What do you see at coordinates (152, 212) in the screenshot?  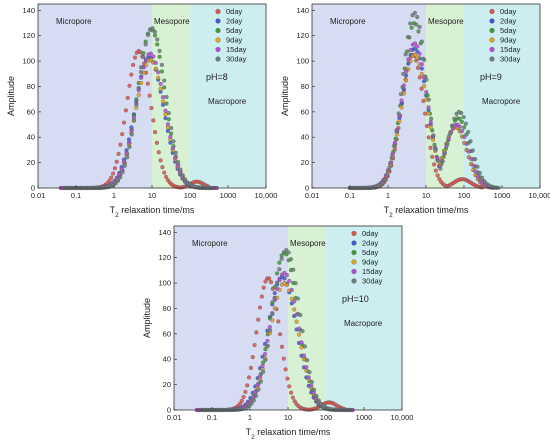 I see `x-axis-title: T2 relaxation time/ms` at bounding box center [152, 212].